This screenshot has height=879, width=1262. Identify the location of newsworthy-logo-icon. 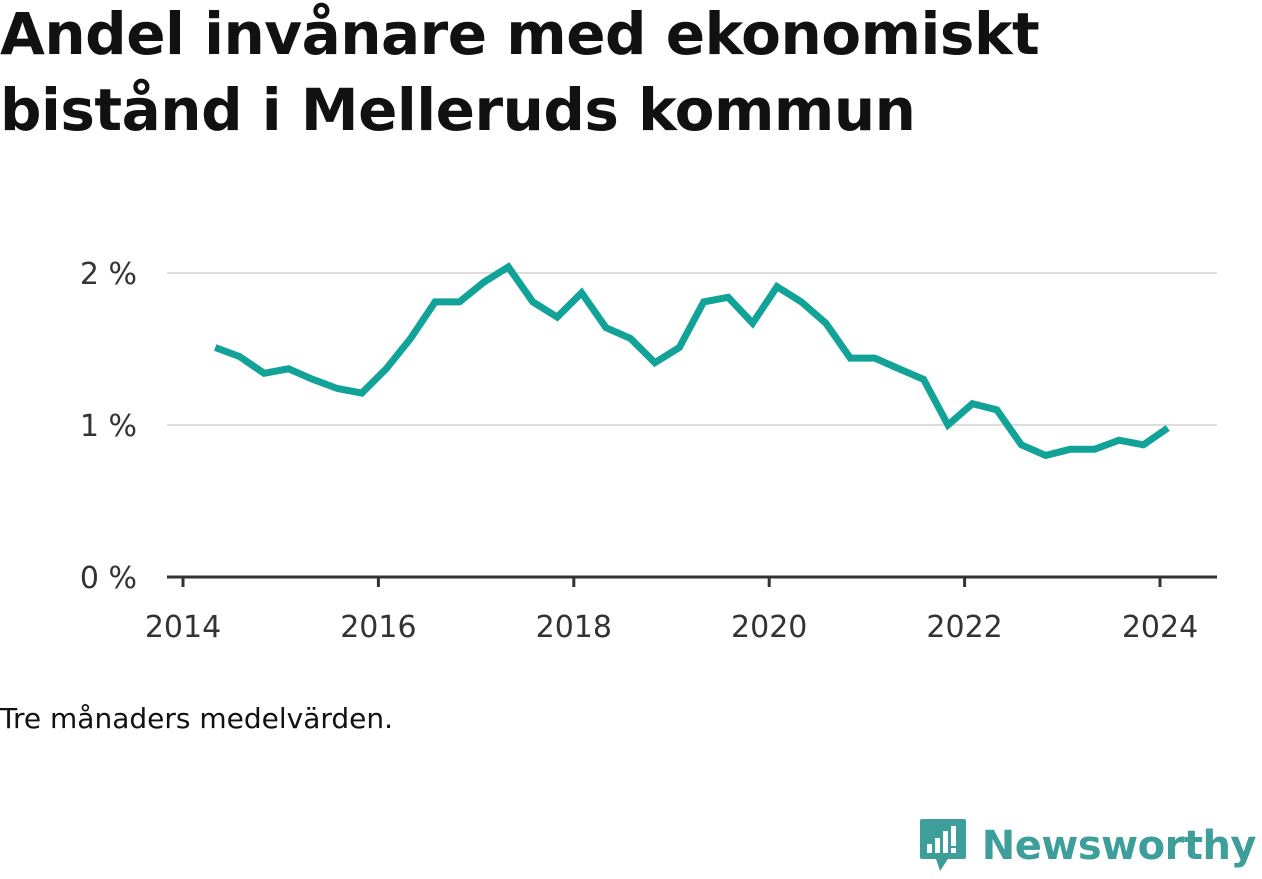
(942, 845).